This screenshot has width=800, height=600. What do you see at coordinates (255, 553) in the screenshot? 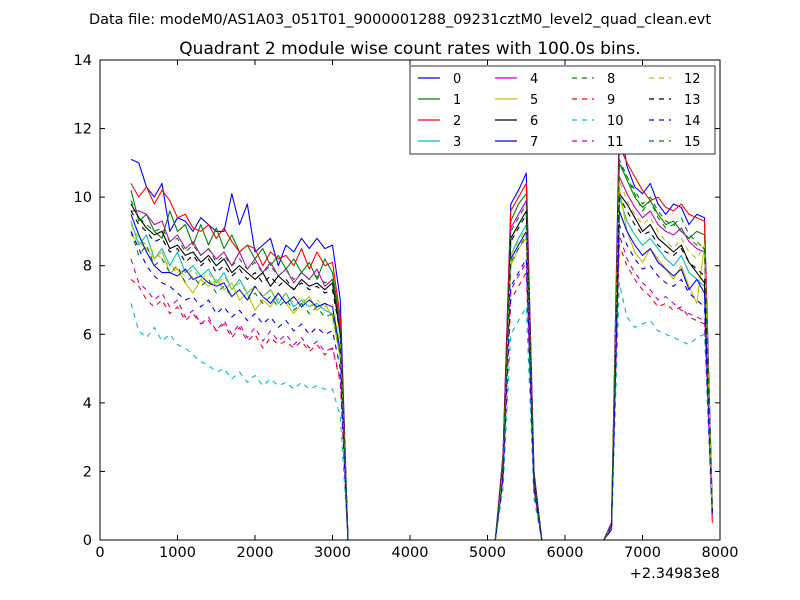
I see `x-tick-label: 2000` at bounding box center [255, 553].